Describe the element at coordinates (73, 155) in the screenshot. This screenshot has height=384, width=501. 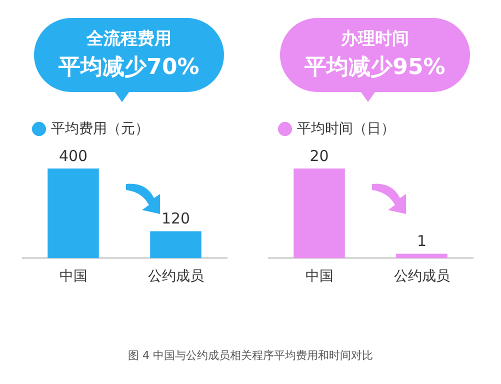
I see `data-label: 400` at that location.